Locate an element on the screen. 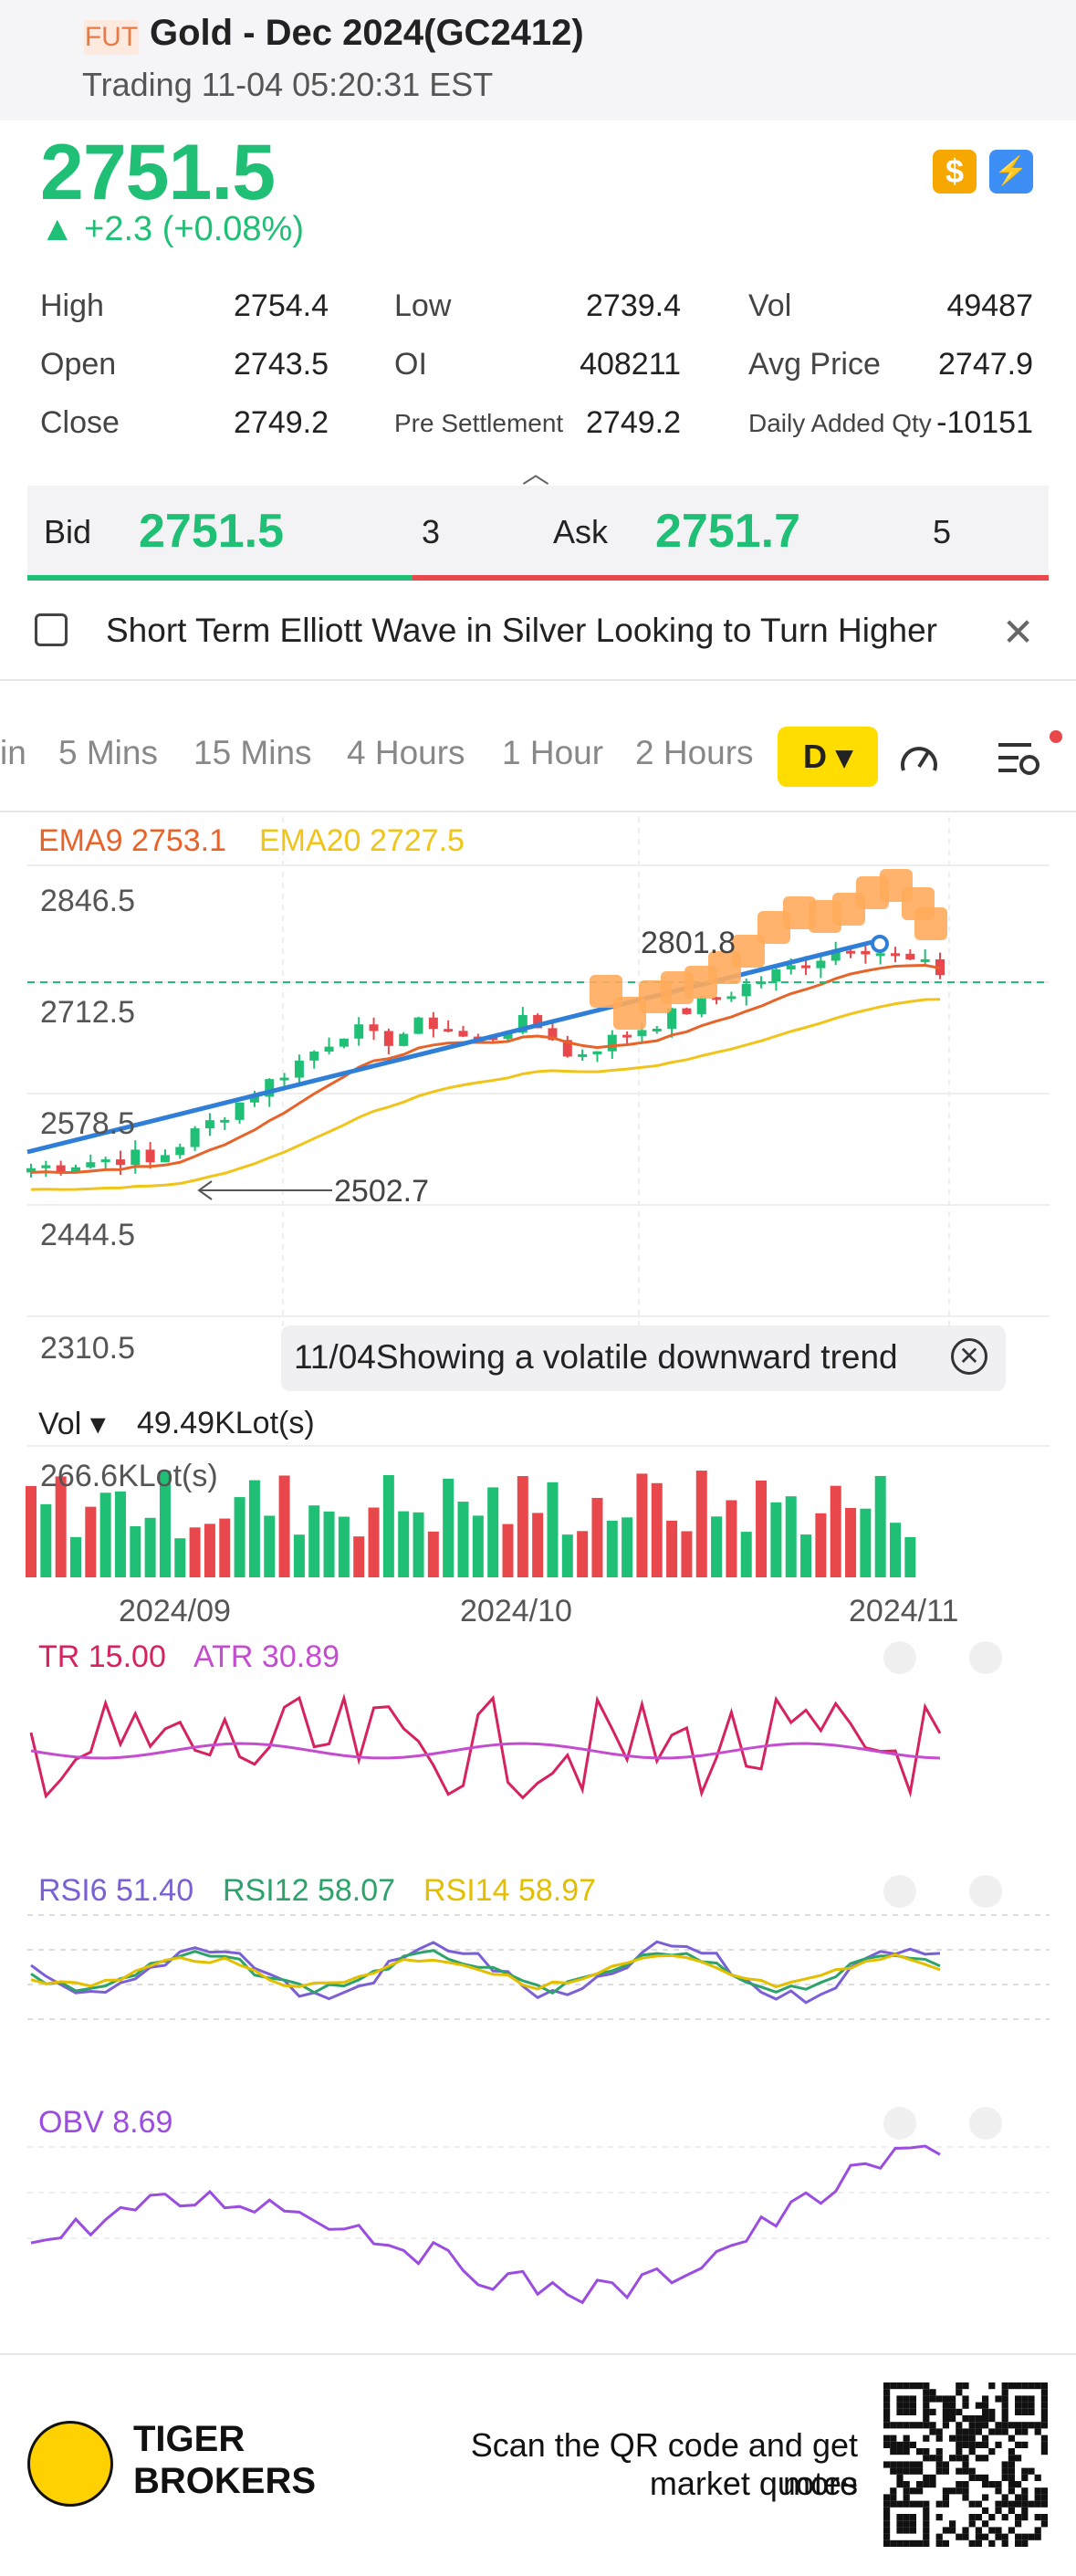 Image resolution: width=1076 pixels, height=2576 pixels. stat-daq-value: -10151 is located at coordinates (984, 423).